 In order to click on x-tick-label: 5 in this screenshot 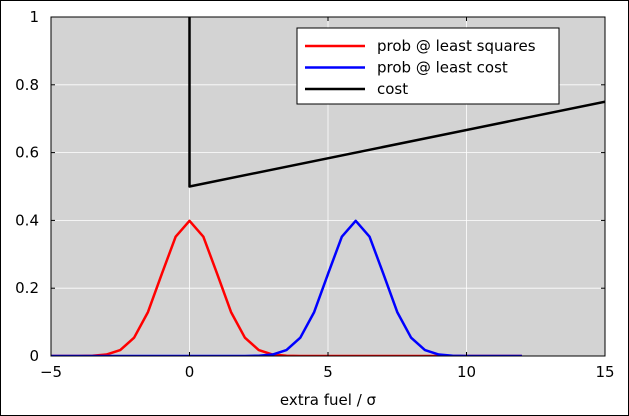, I will do `click(328, 372)`.